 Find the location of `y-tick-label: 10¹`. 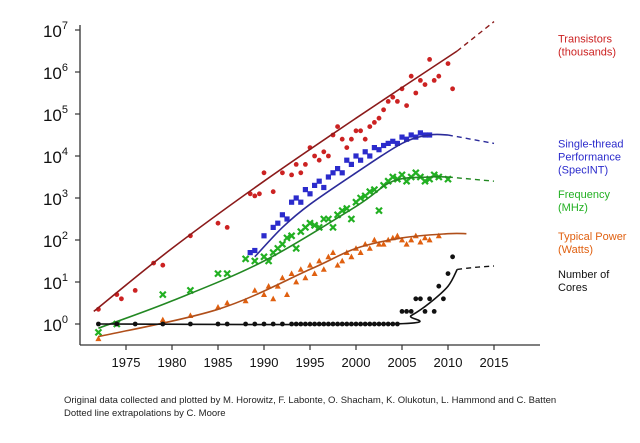

y-tick-label: 10¹ is located at coordinates (55, 282).